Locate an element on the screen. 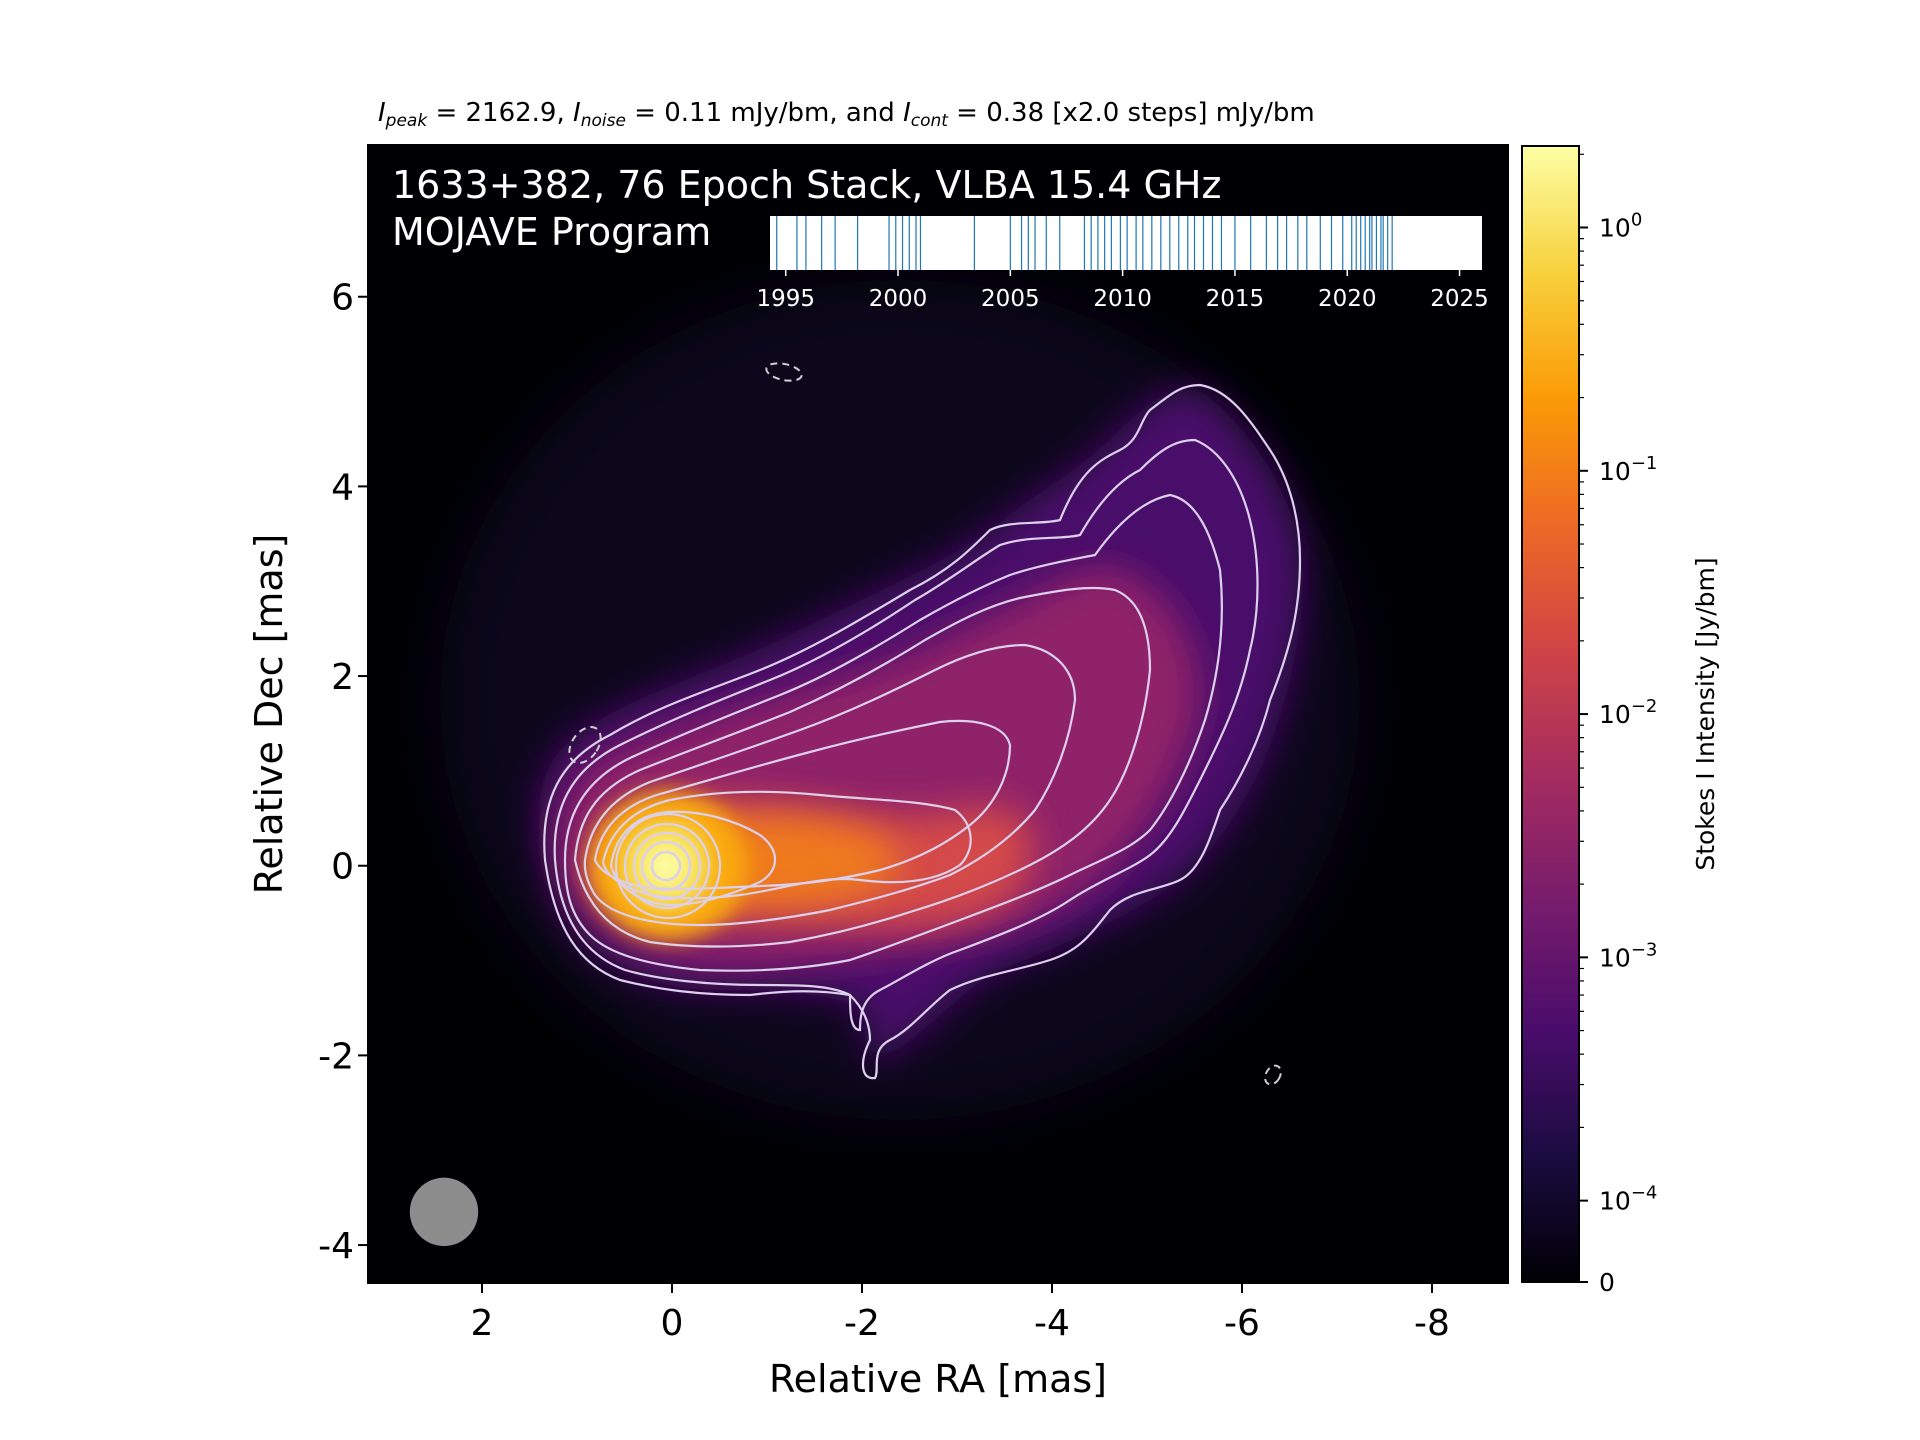 Image resolution: width=1920 pixels, height=1440 pixels. negative-contour-south is located at coordinates (1273, 1075).